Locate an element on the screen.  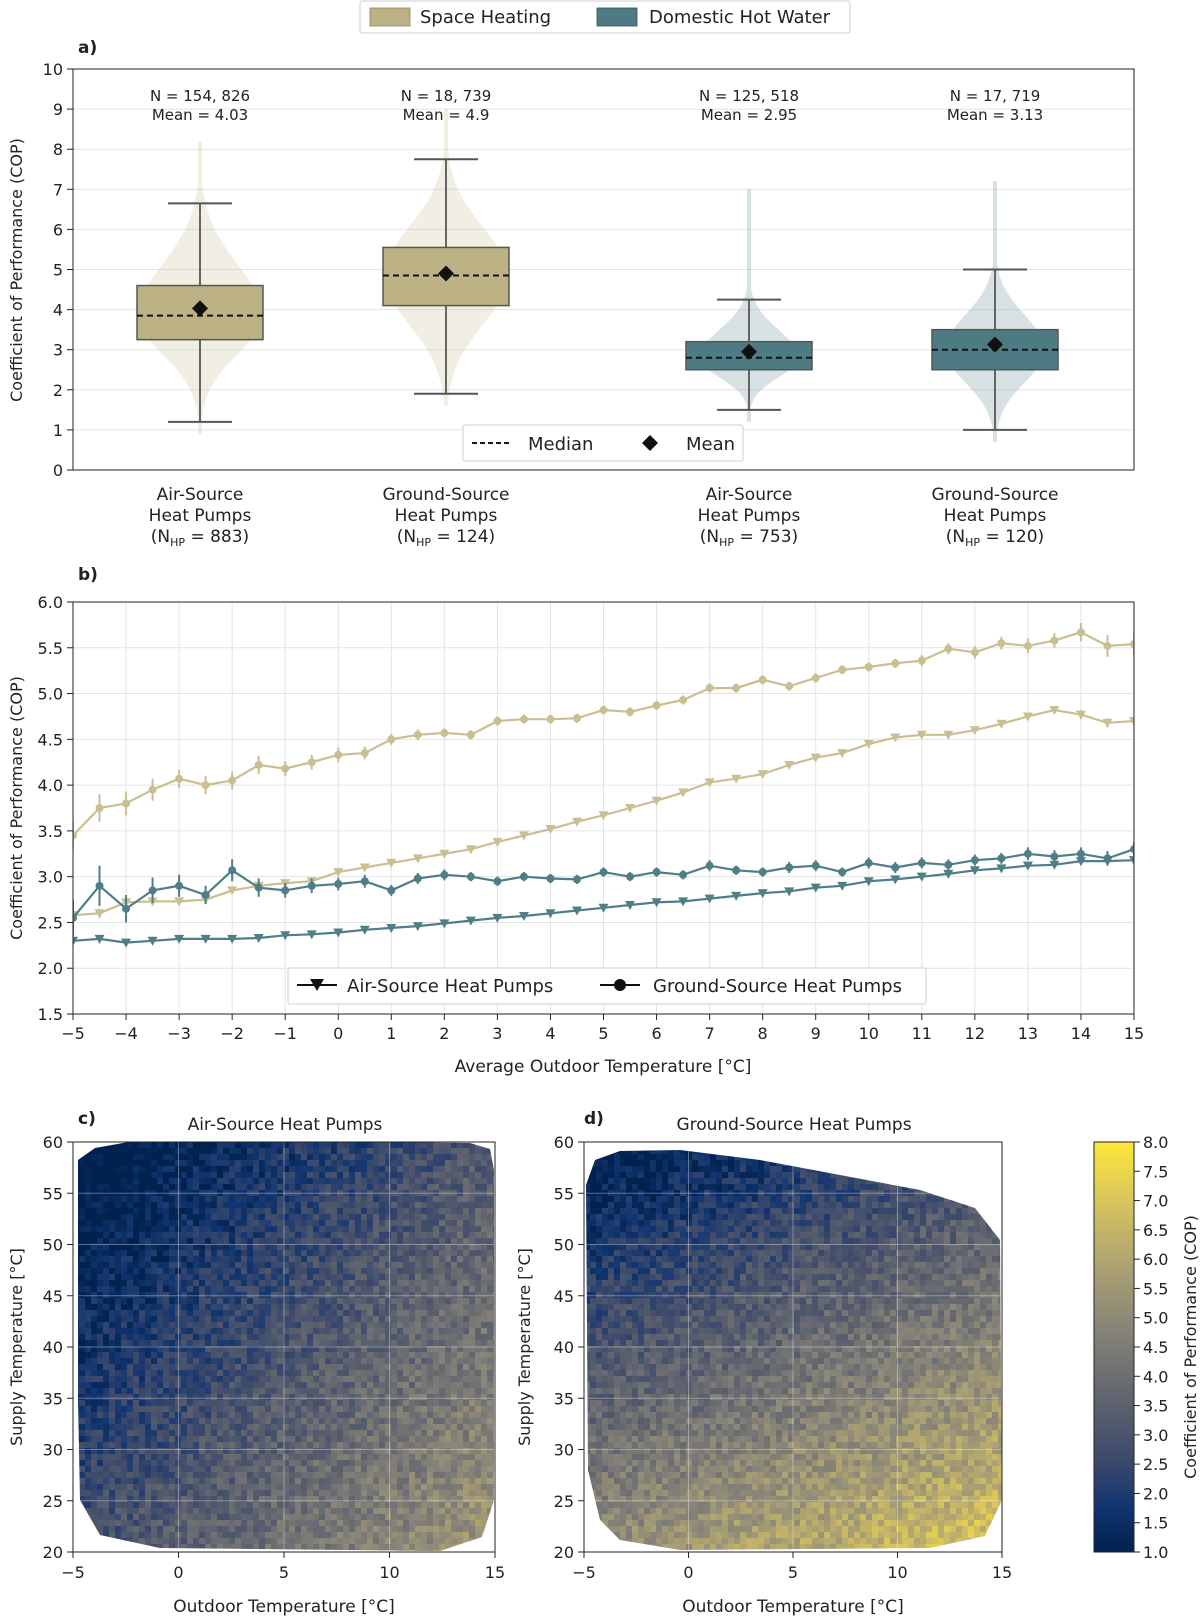
n-label: N = 18, 739 is located at coordinates (446, 96).